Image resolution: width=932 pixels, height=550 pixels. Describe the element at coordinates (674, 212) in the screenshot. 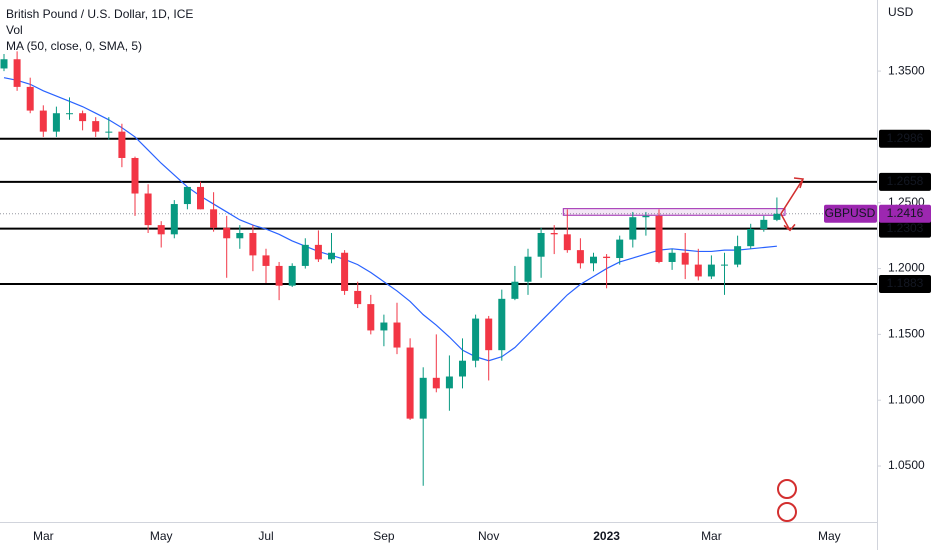

I see `resistance-zone` at that location.